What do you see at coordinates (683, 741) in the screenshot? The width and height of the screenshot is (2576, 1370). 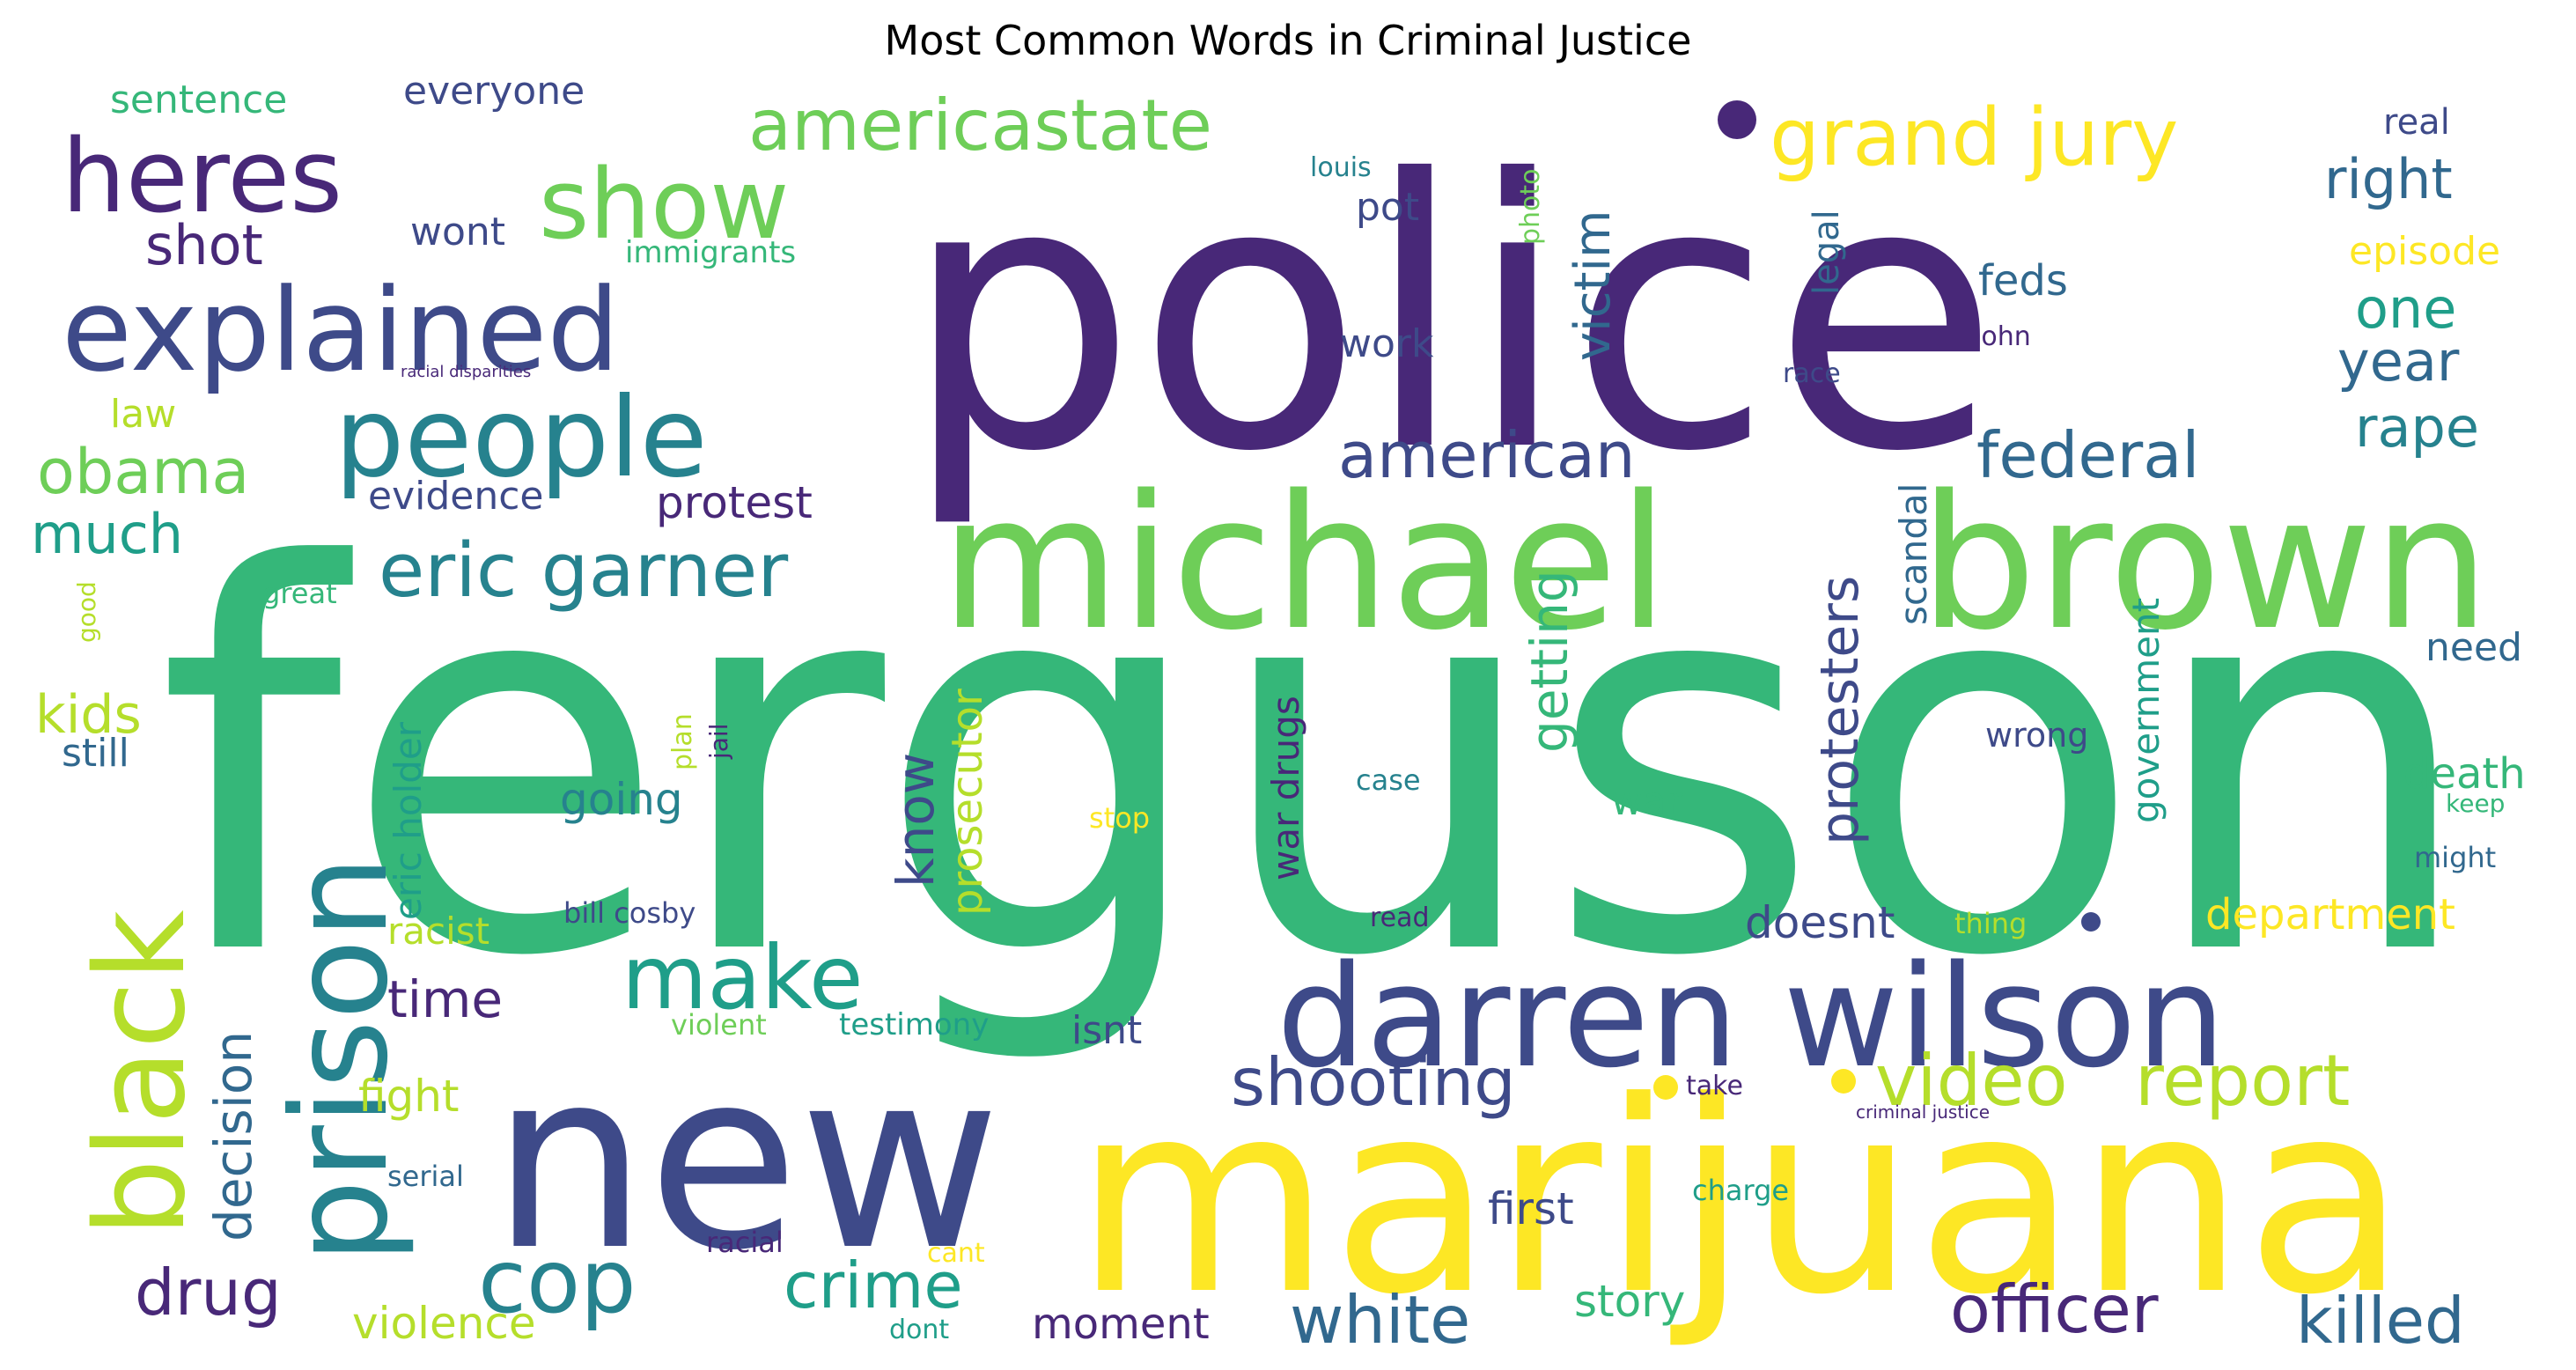 I see `word-plan: plan` at bounding box center [683, 741].